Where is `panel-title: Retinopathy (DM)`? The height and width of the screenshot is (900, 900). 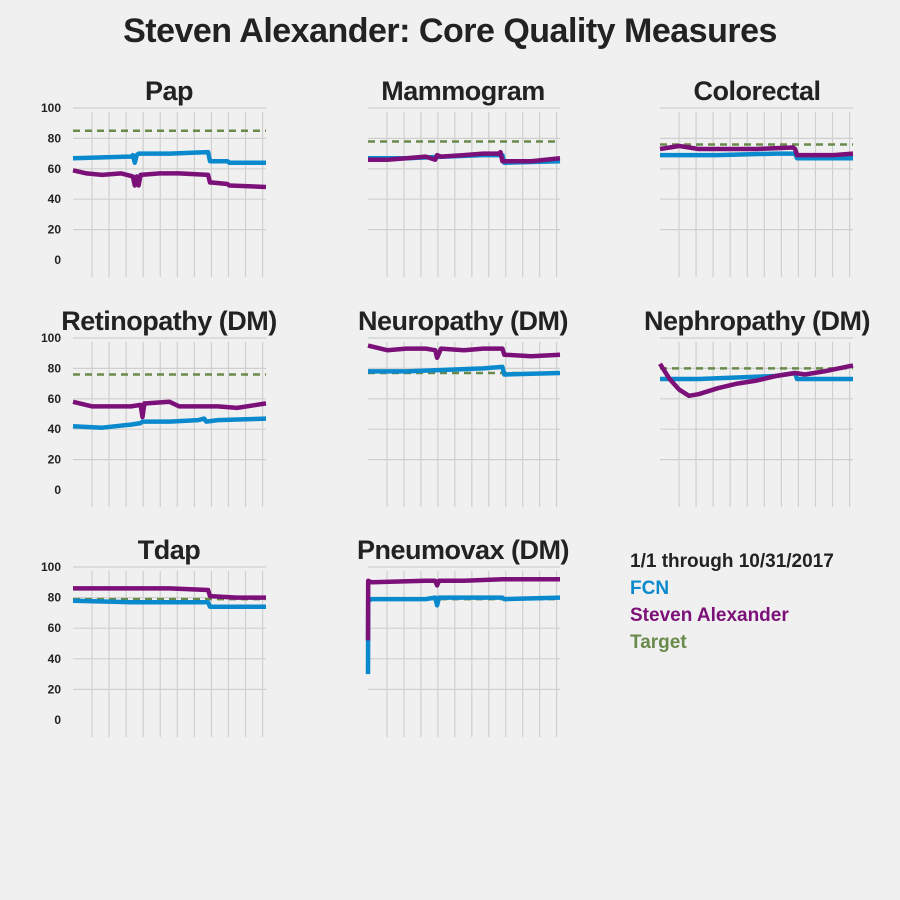 panel-title: Retinopathy (DM) is located at coordinates (168, 321).